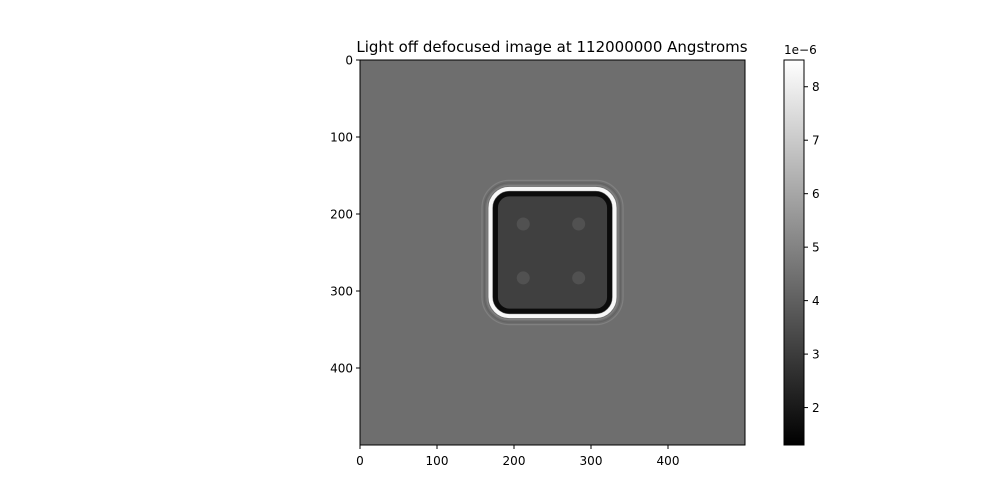 This screenshot has height=500, width=1000. What do you see at coordinates (341, 369) in the screenshot?
I see `y-tick-label: 400` at bounding box center [341, 369].